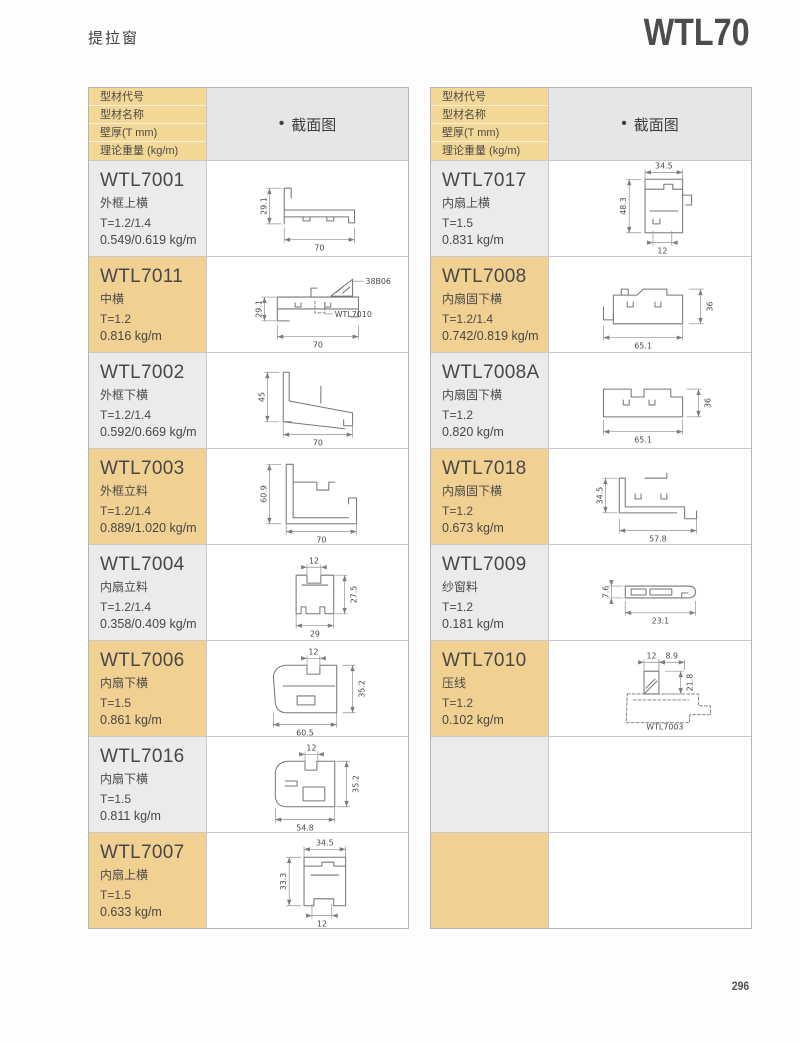  I want to click on profile-info: WTL7018 内扇固下横 T=1.2 0.673 kg/m, so click(489, 496).